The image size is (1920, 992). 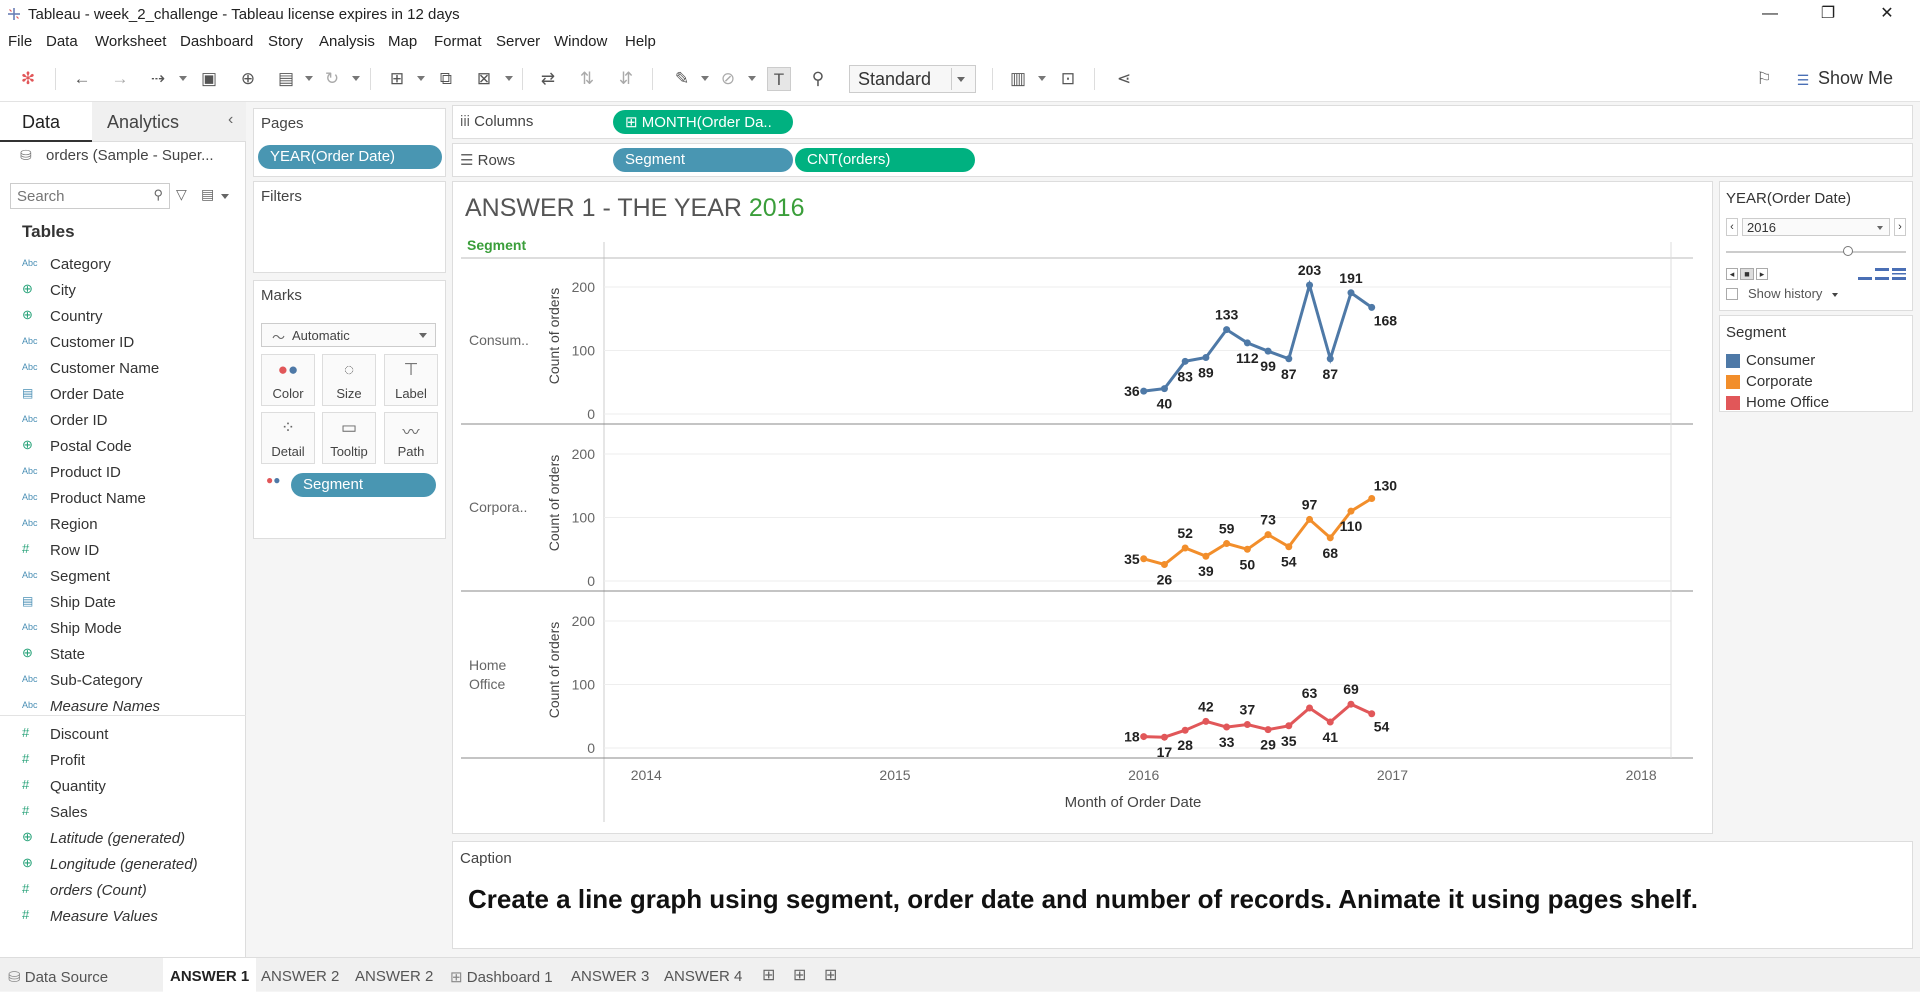 What do you see at coordinates (912, 79) in the screenshot?
I see `view-size-select: Standard` at bounding box center [912, 79].